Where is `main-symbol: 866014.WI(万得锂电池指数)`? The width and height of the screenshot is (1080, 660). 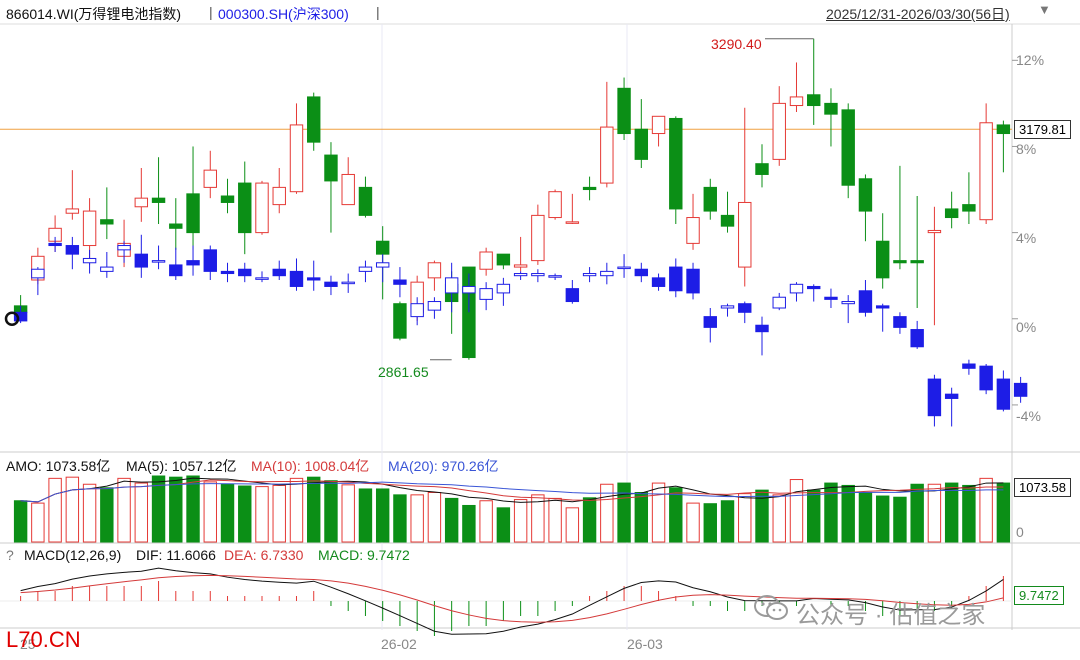
main-symbol: 866014.WI(万得锂电池指数) is located at coordinates (94, 14).